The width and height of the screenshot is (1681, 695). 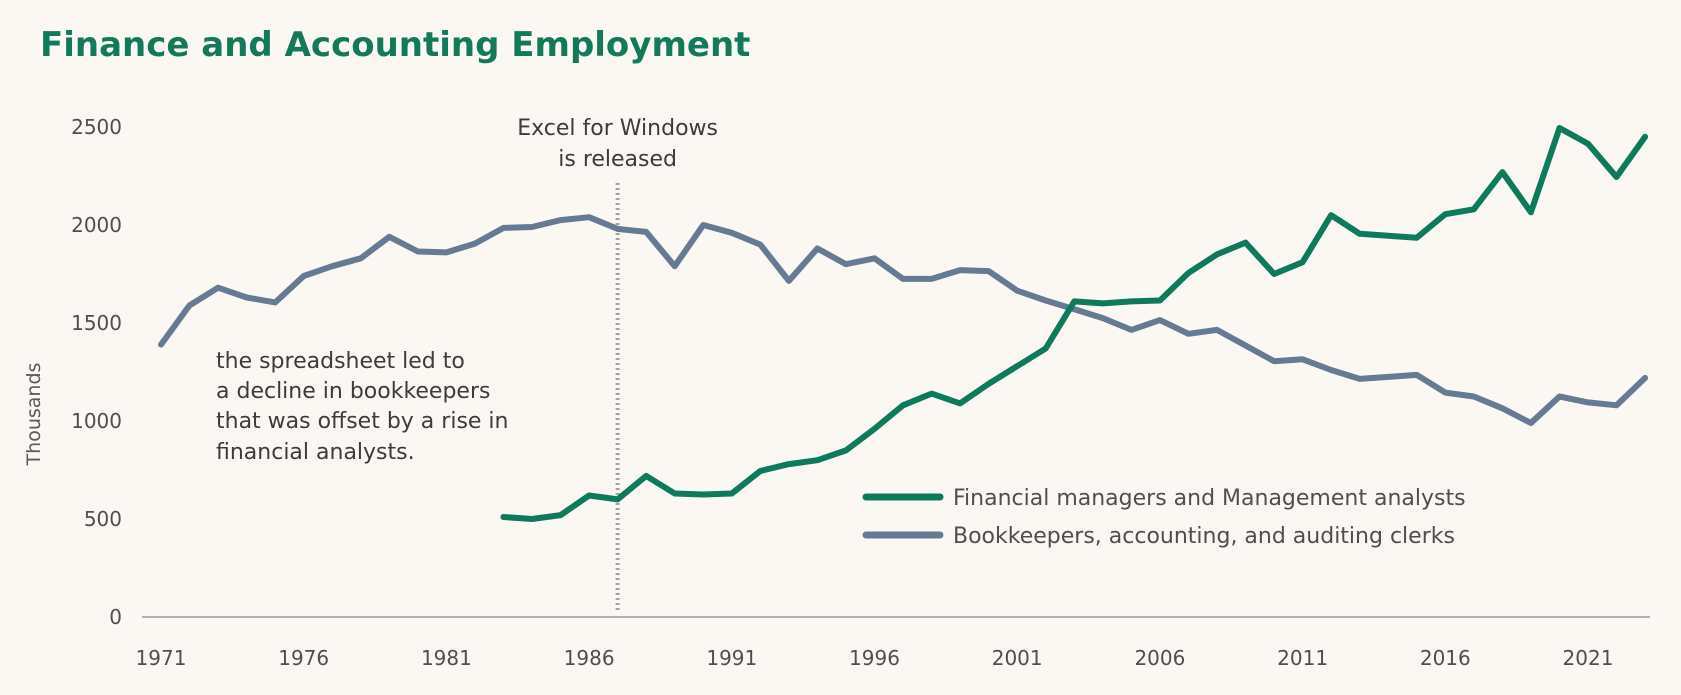 I want to click on x-tick-label: 1981, so click(x=446, y=658).